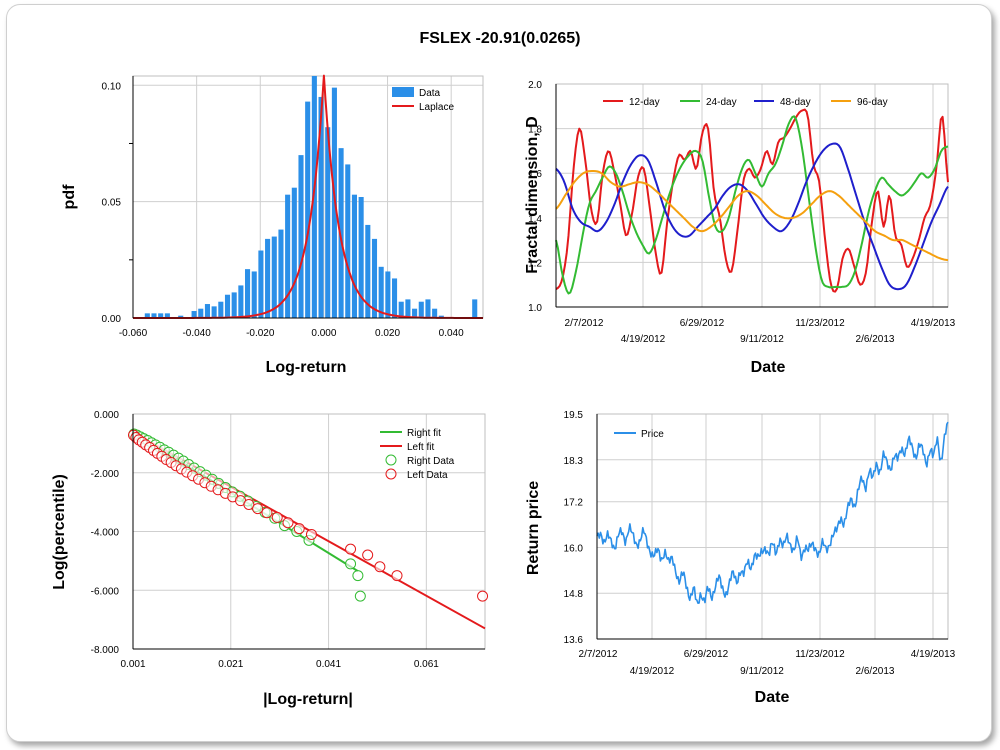 The image size is (1000, 750). Describe the element at coordinates (133, 333) in the screenshot. I see `hist-x-tick-label: -0.060` at that location.